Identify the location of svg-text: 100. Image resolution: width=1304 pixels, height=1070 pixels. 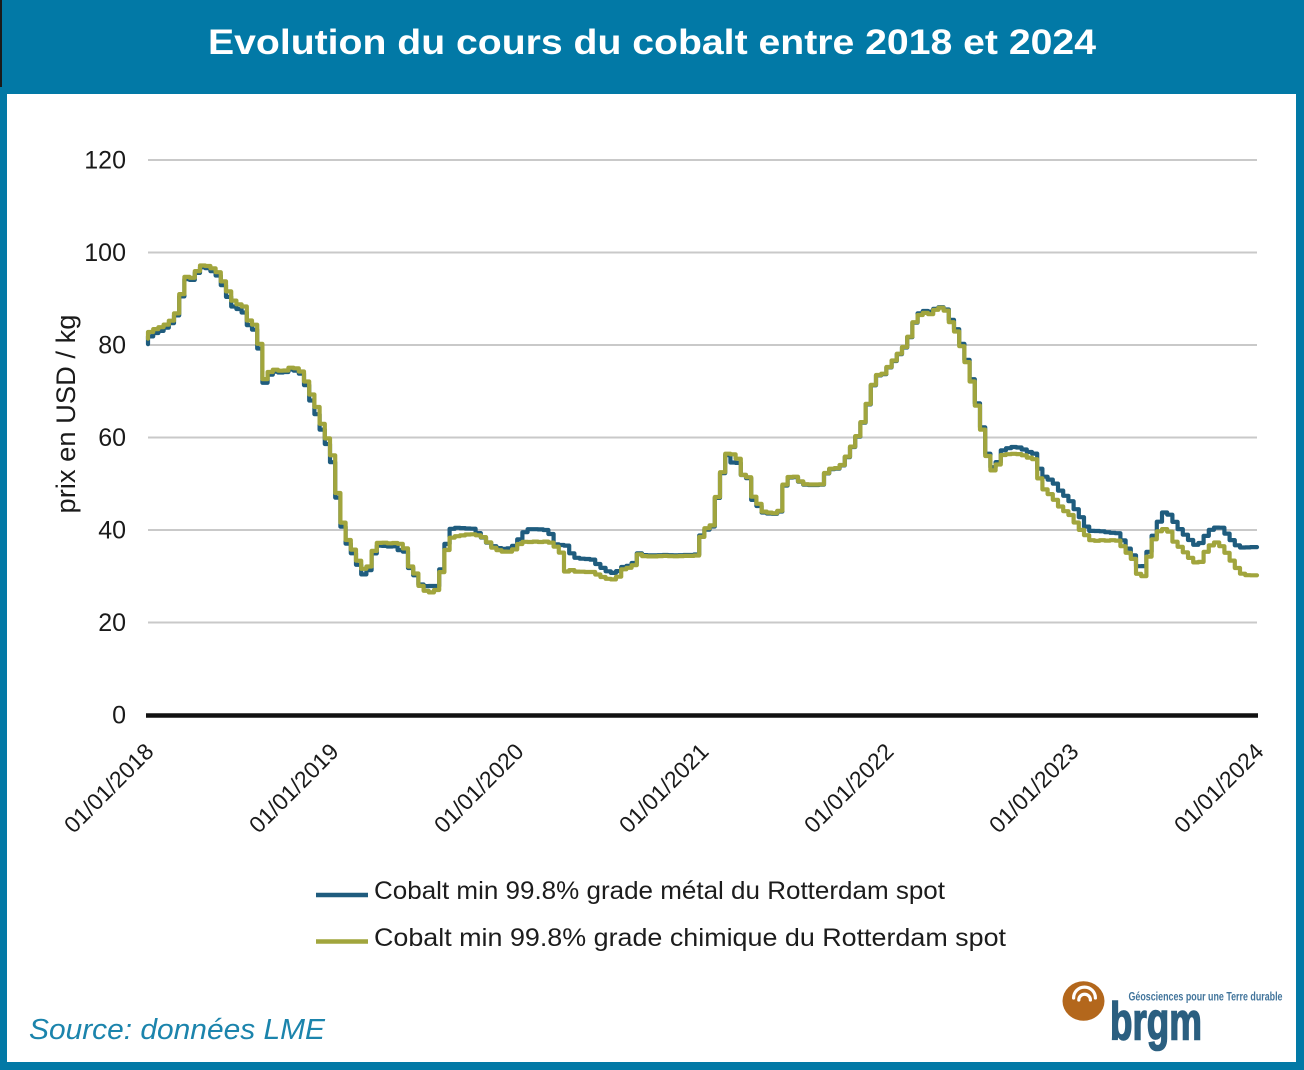
(105, 253).